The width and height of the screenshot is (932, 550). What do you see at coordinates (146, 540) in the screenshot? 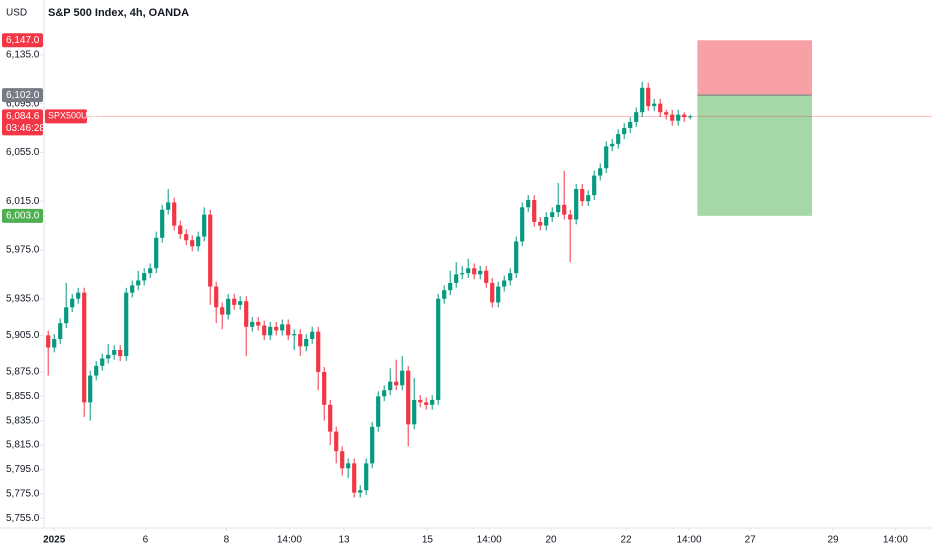
I see `x-tick-label: 6` at bounding box center [146, 540].